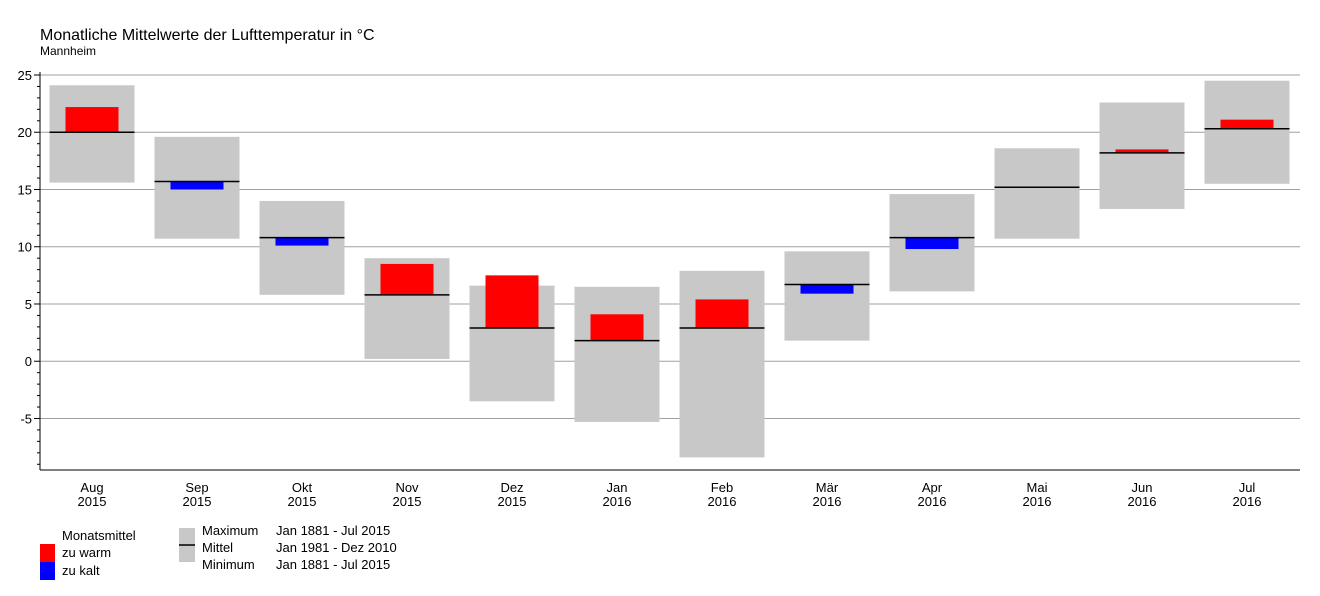 The width and height of the screenshot is (1320, 596). Describe the element at coordinates (47, 571) in the screenshot. I see `legend-cold-swatch` at that location.